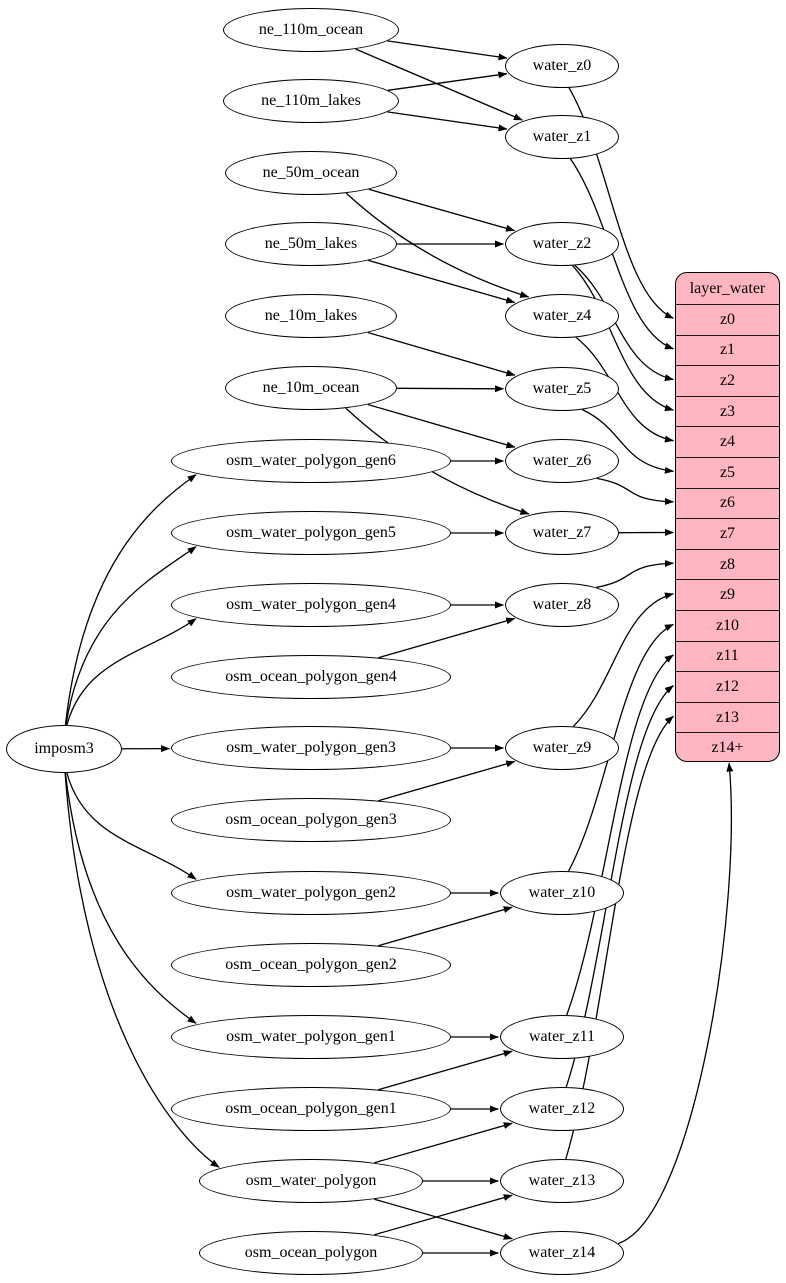 The image size is (786, 1283). I want to click on record-row-z4: z4, so click(727, 441).